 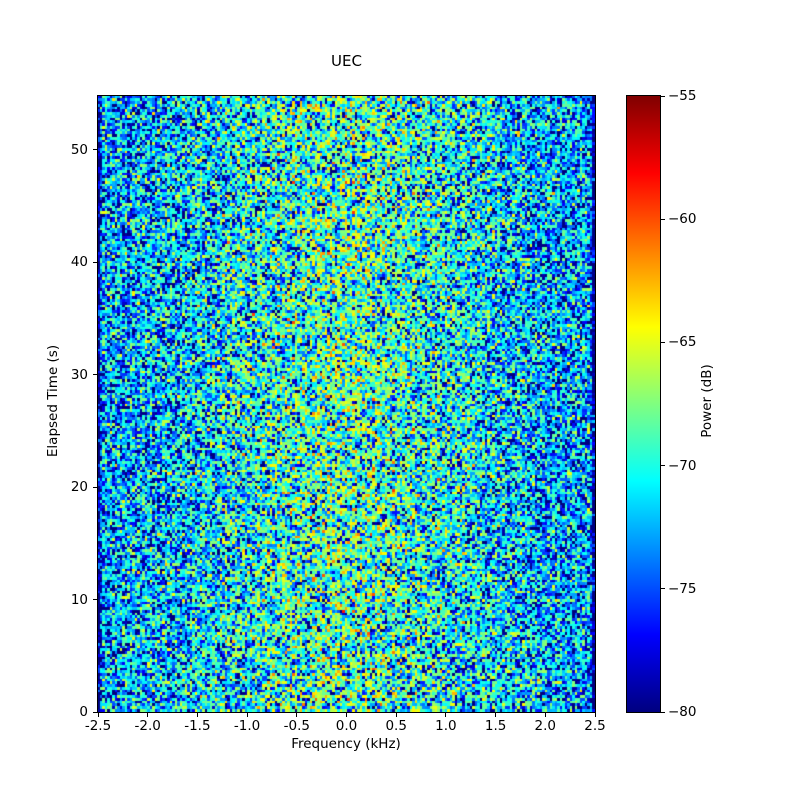 I want to click on x-tick-label: -2.0, so click(x=147, y=726).